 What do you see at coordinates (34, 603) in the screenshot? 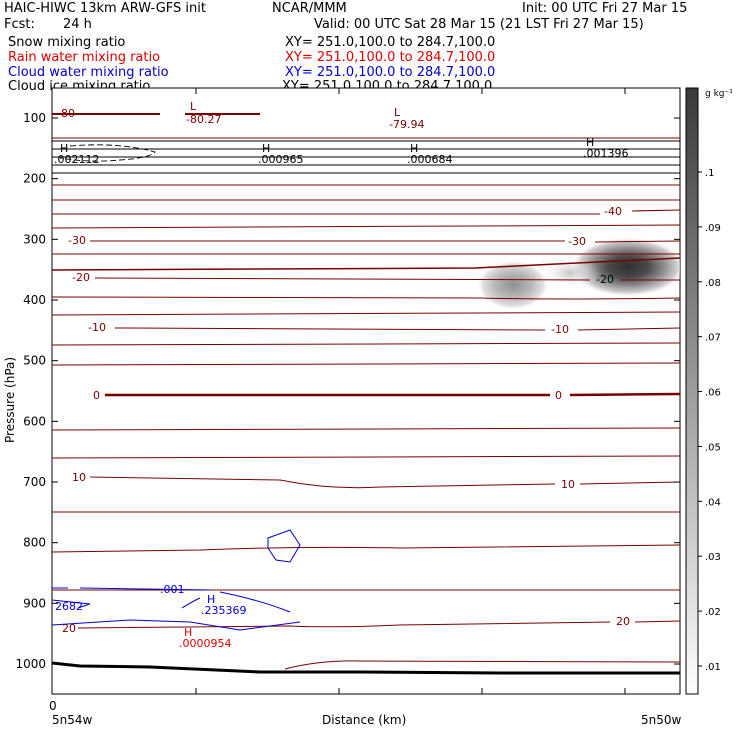
I see `y-tick-label: 900` at bounding box center [34, 603].